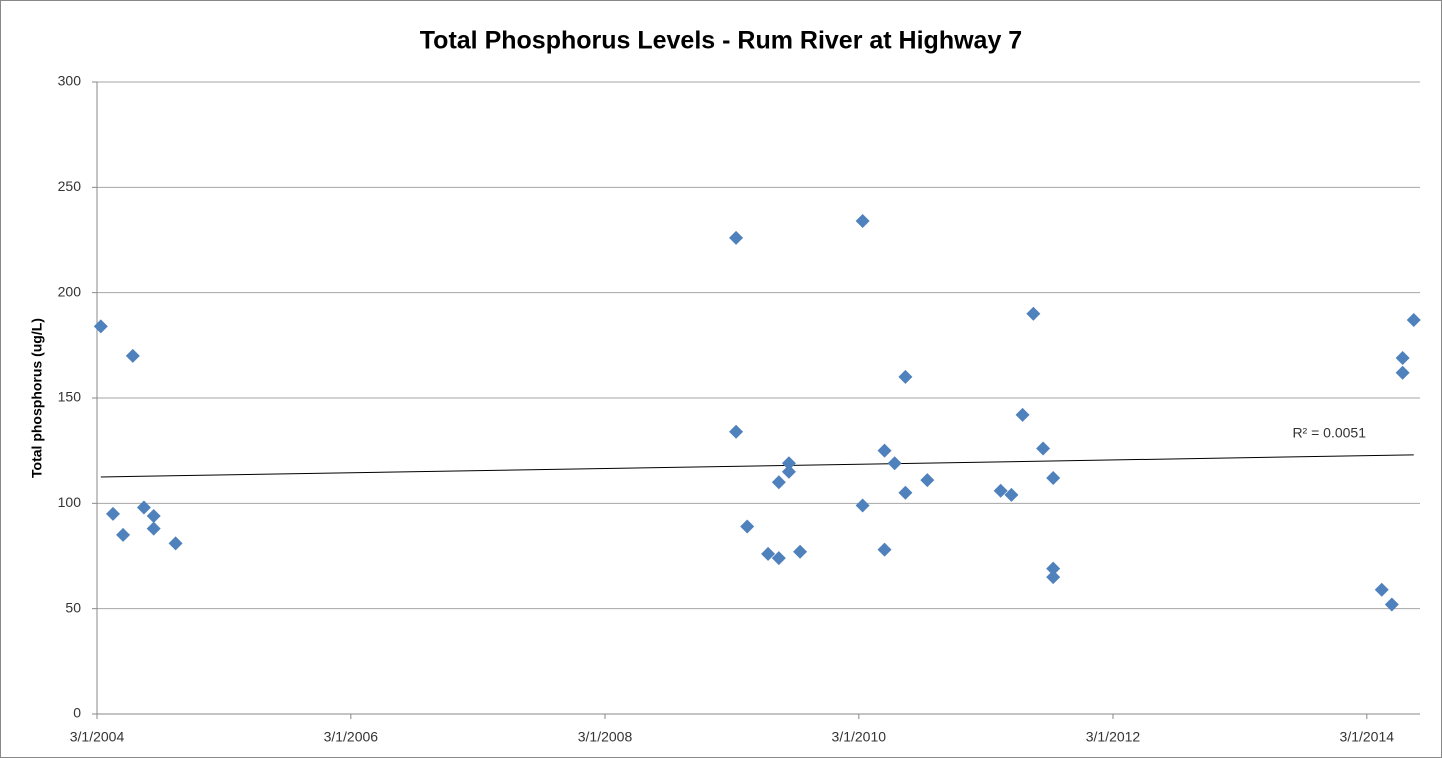  I want to click on x-tick-label: 3/1/2014, so click(1367, 737).